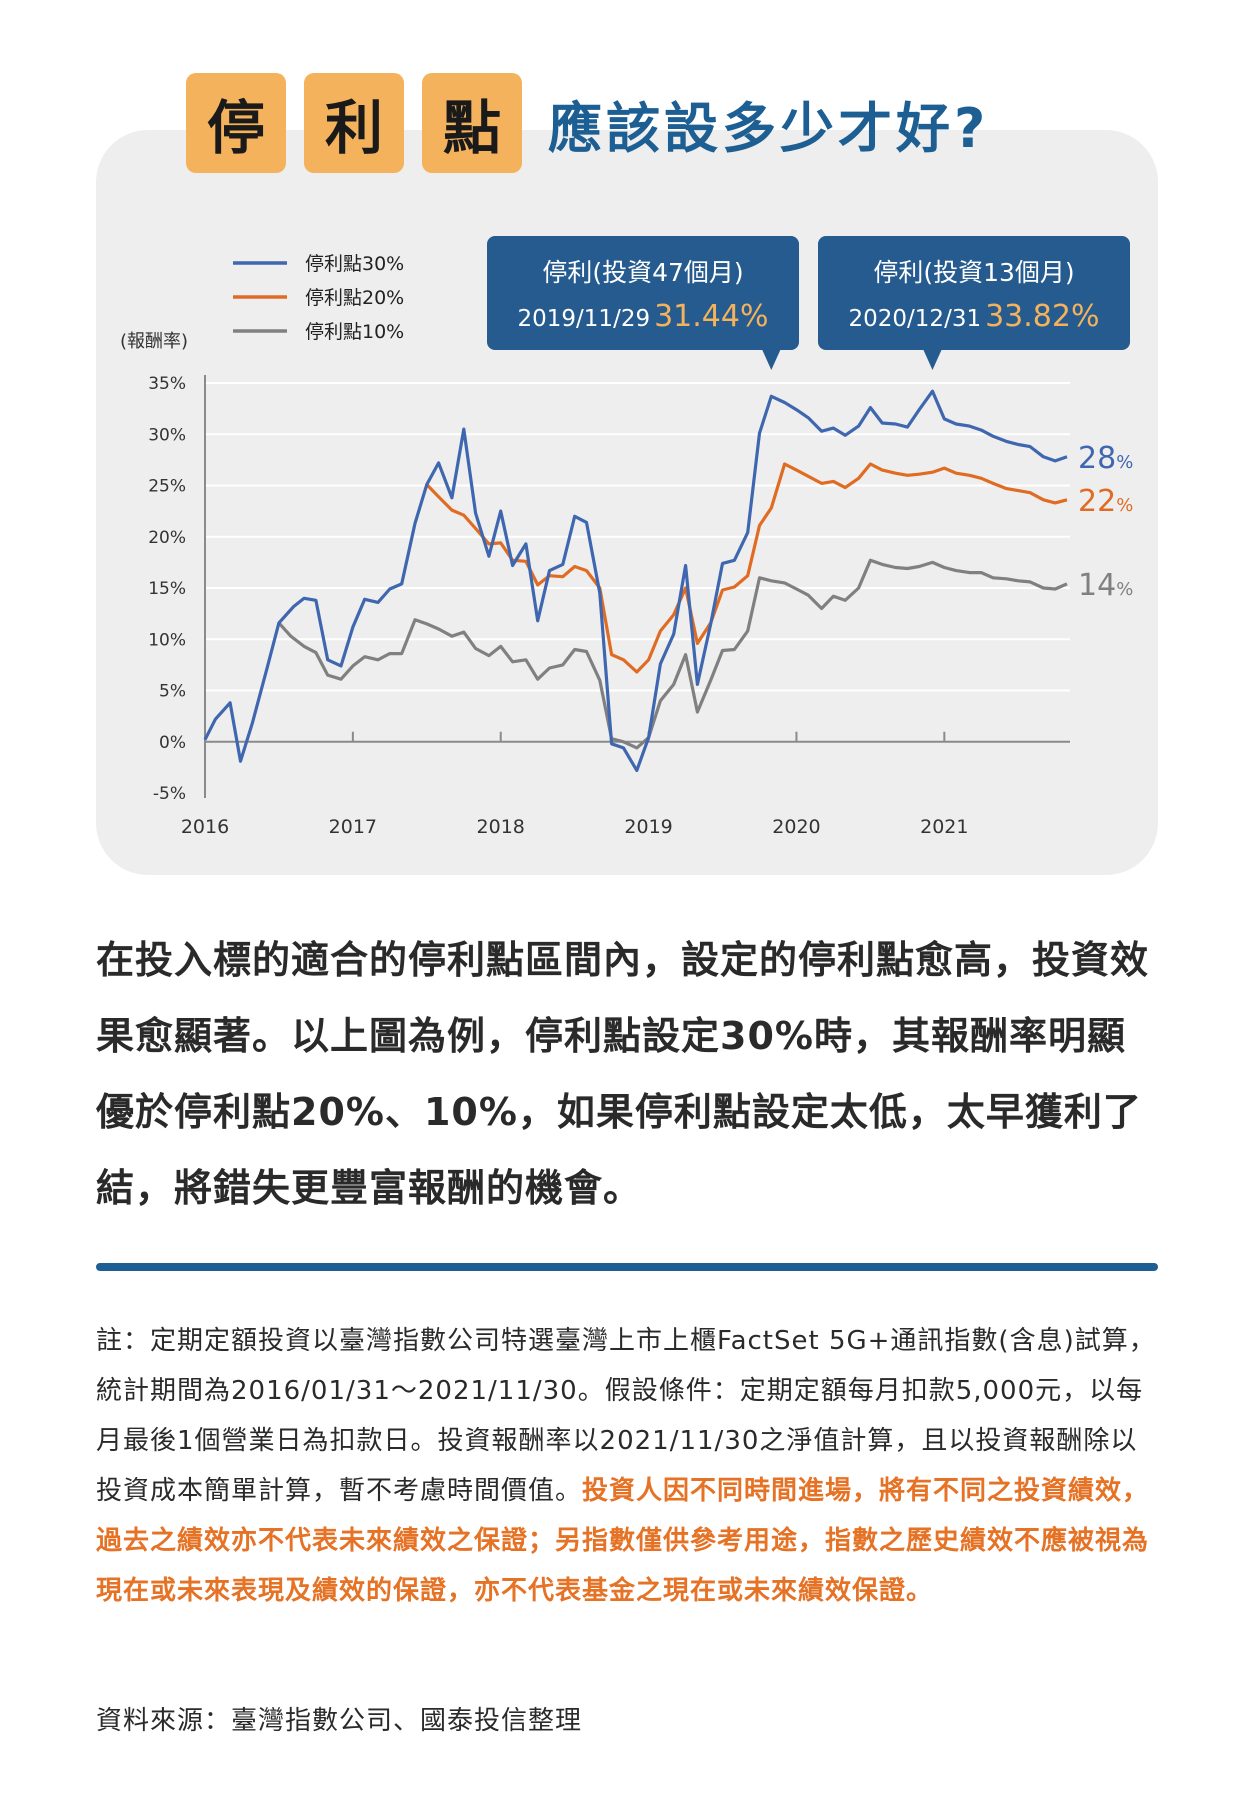 This screenshot has width=1250, height=1800. What do you see at coordinates (584, 319) in the screenshot?
I see `callout-date: 2019/11/29` at bounding box center [584, 319].